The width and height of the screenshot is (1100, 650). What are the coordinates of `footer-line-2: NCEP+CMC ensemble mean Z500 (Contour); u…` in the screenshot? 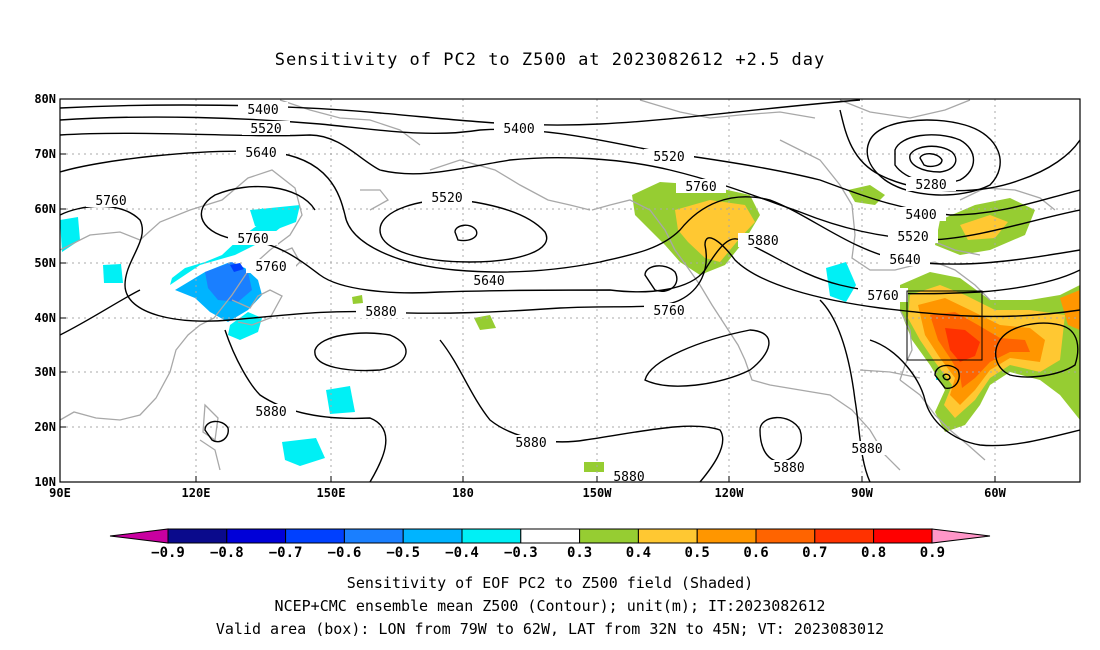 It's located at (550, 606).